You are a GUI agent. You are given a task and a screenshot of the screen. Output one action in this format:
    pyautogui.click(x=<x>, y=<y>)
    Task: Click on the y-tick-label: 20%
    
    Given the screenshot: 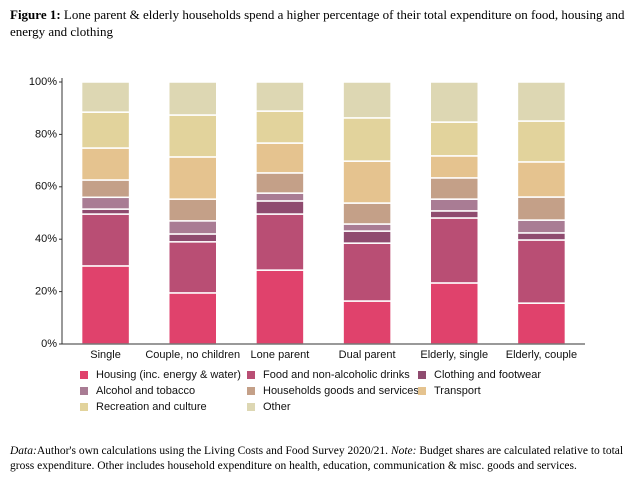 What is the action you would take?
    pyautogui.click(x=46, y=292)
    